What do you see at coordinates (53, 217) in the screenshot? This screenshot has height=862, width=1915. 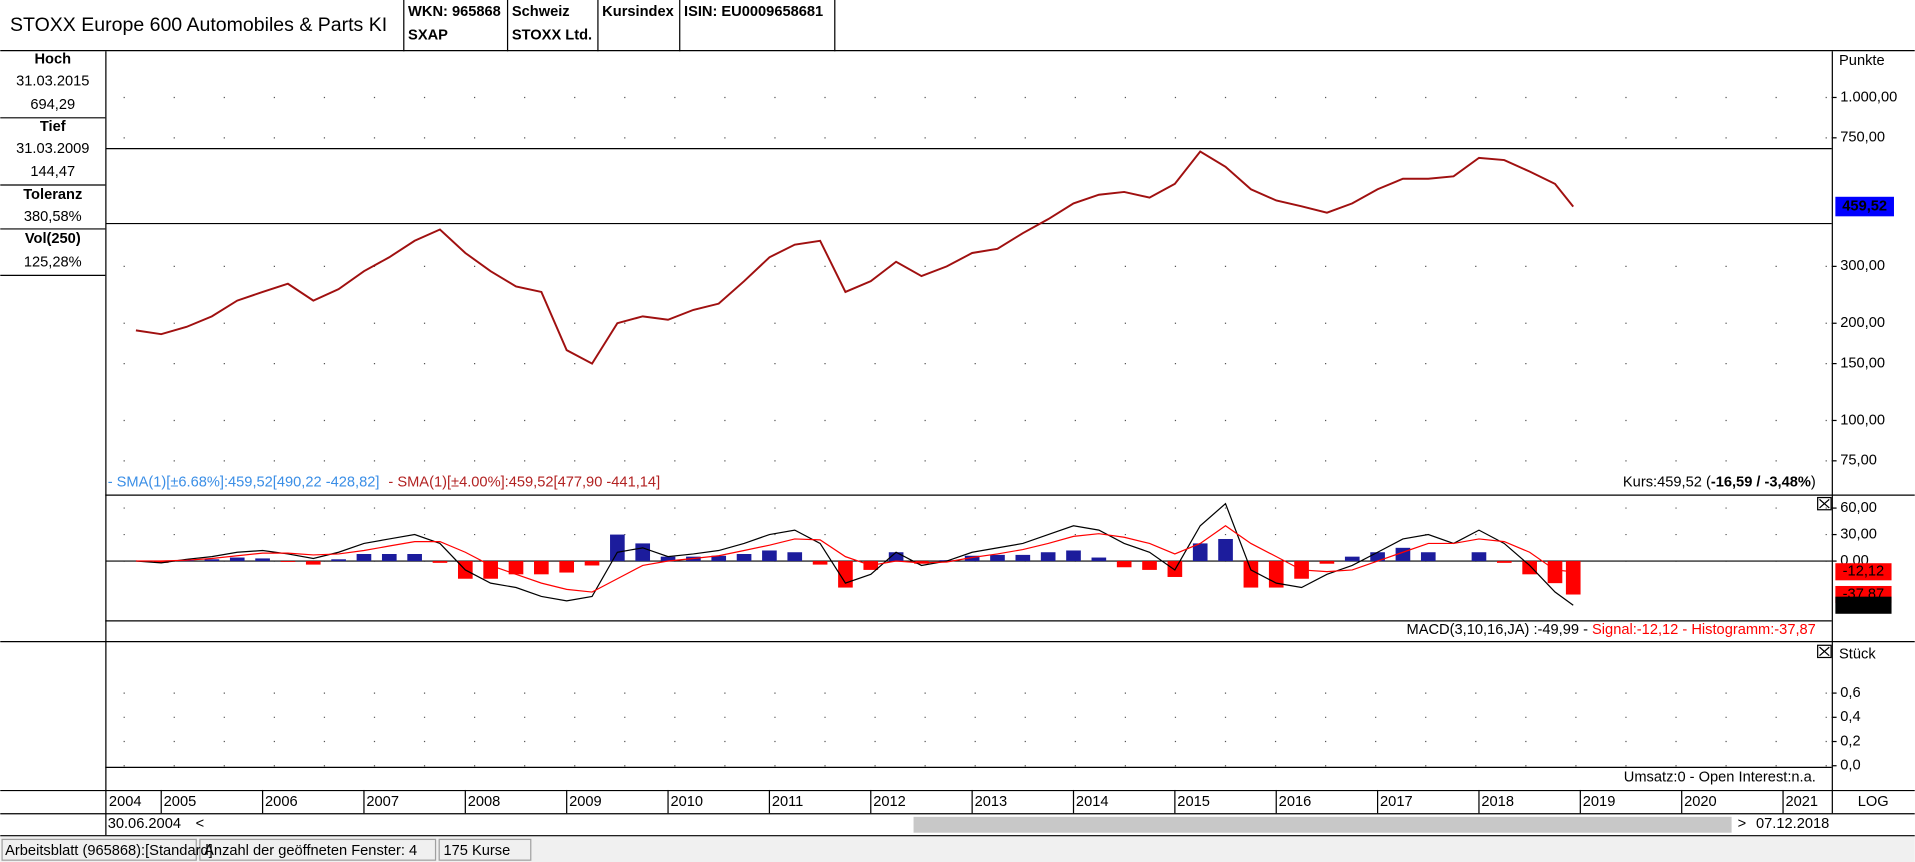 I see `sidebar-value: 380,58%` at bounding box center [53, 217].